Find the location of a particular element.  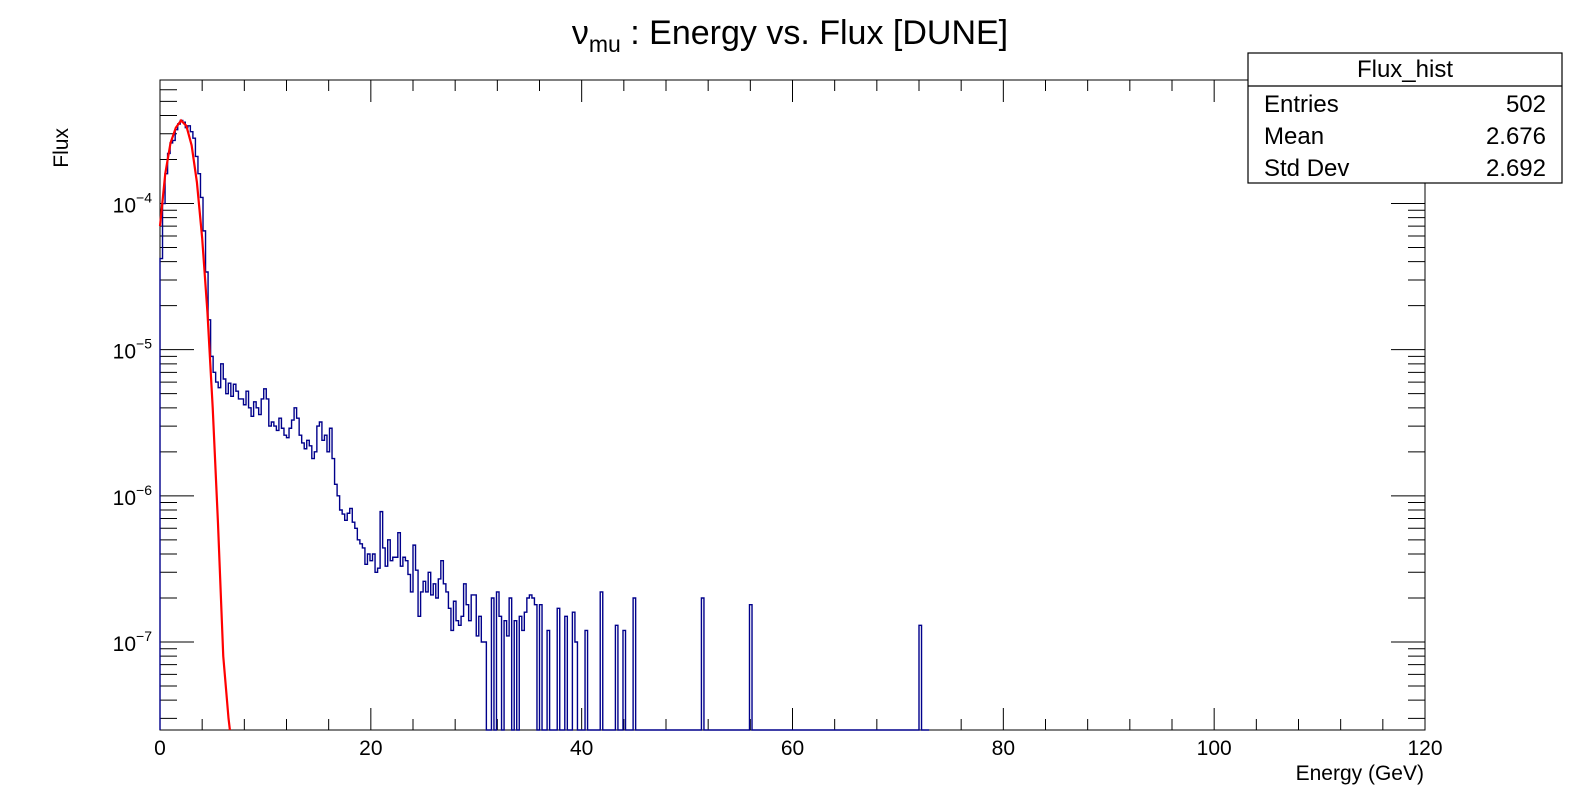

y-tick-label: 10−5 is located at coordinates (133, 350).